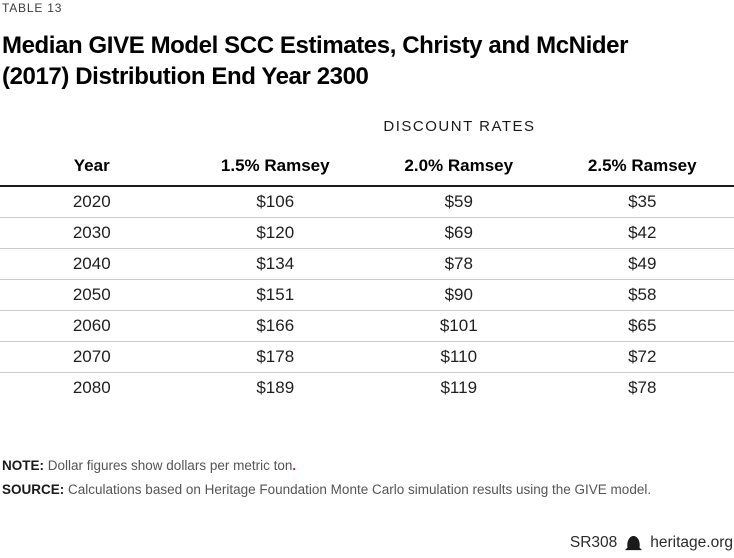 This screenshot has height=558, width=734. What do you see at coordinates (92, 325) in the screenshot?
I see `cell-year: 2060` at bounding box center [92, 325].